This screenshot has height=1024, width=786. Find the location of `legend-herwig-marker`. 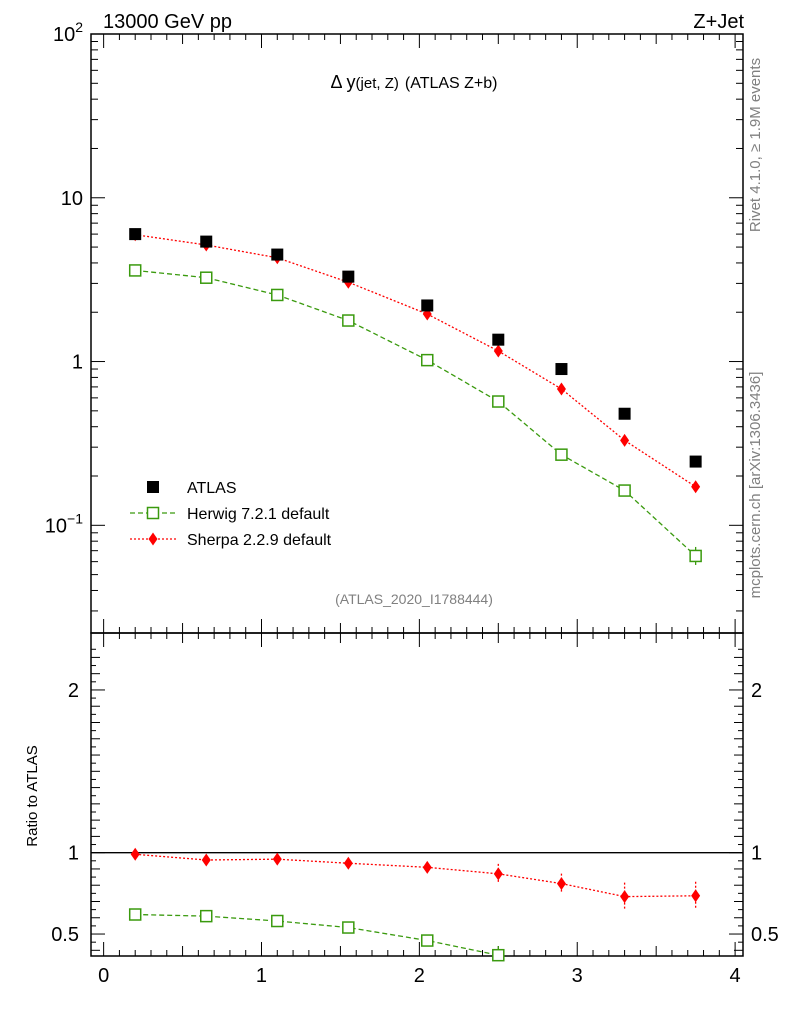

legend-herwig-marker is located at coordinates (153, 513).